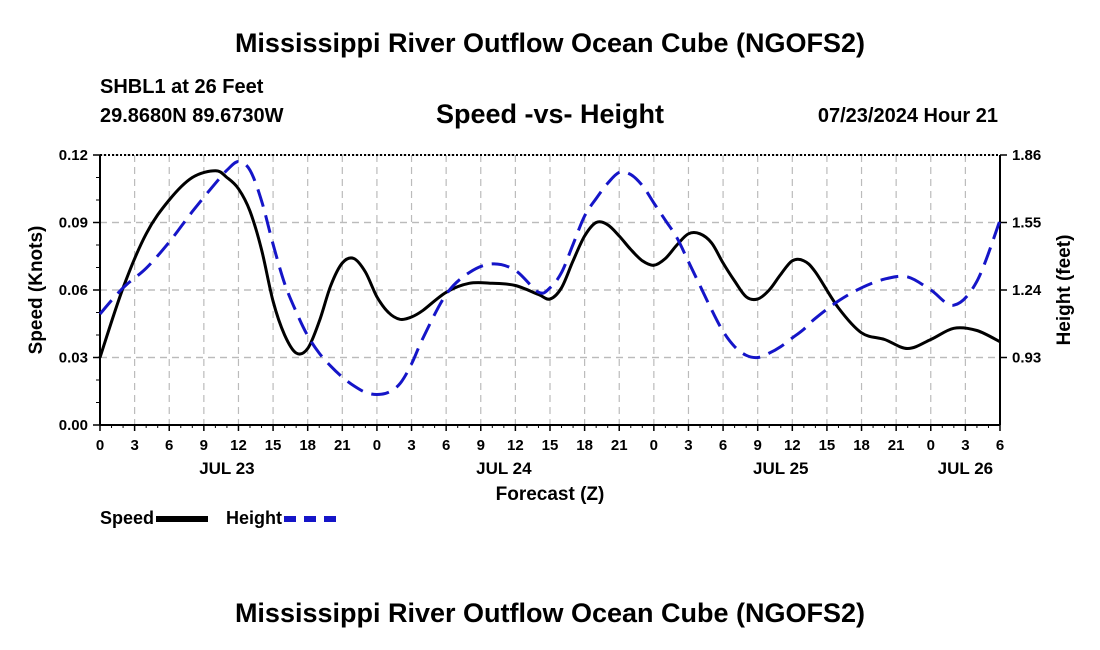 The width and height of the screenshot is (1100, 650). I want to click on legend-height-label: Height, so click(254, 518).